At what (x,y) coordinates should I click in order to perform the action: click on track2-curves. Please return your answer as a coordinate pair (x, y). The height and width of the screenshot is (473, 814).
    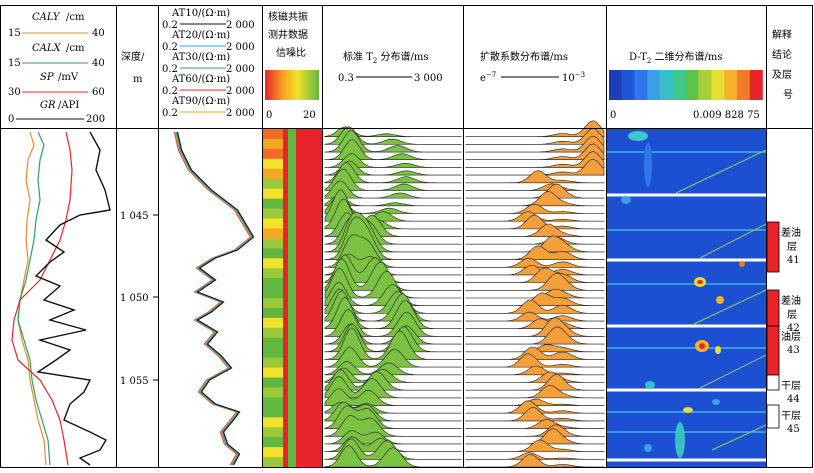
    Looking at the image, I should click on (214, 298).